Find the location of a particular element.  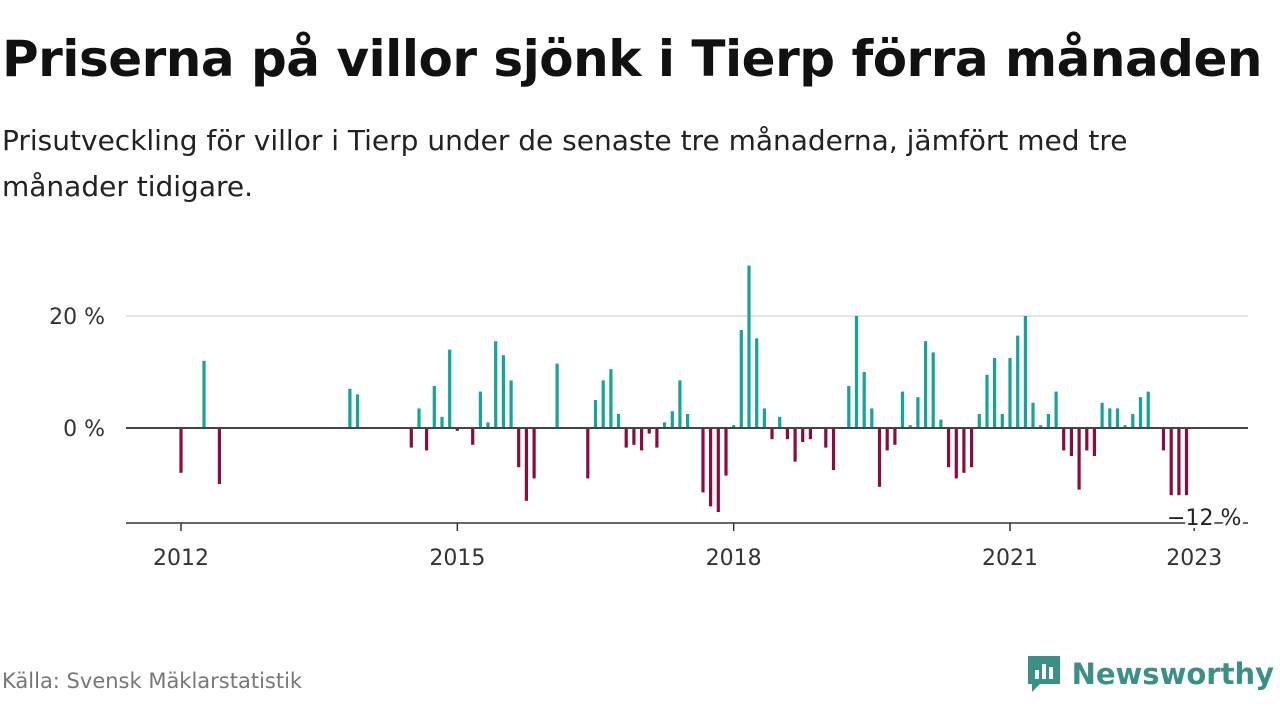

brand-name: Newsworthy is located at coordinates (1172, 674).